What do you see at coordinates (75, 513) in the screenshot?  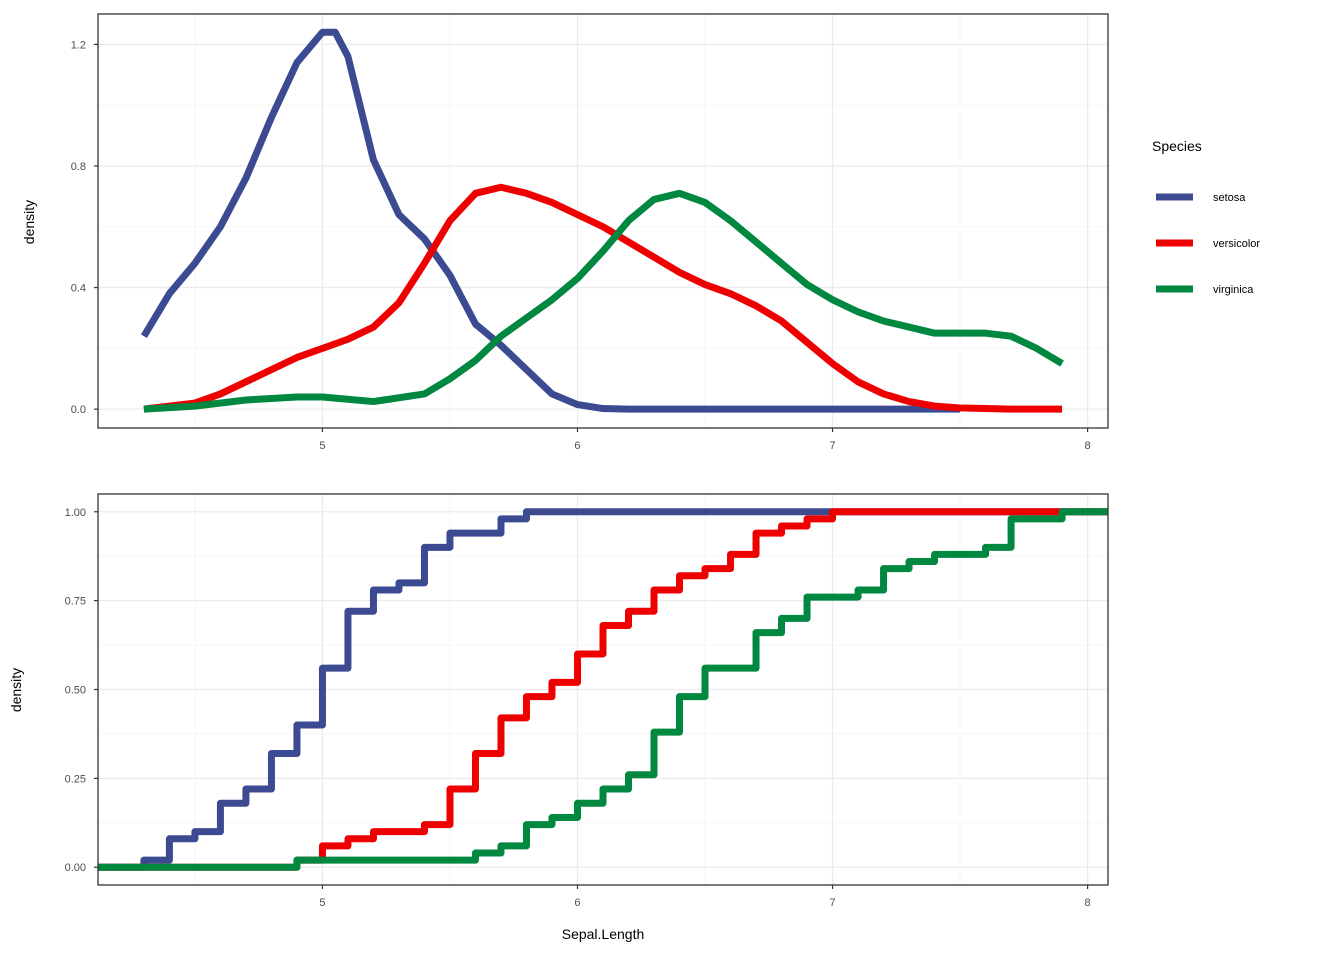 I see `y-tick-label: 1.00` at bounding box center [75, 513].